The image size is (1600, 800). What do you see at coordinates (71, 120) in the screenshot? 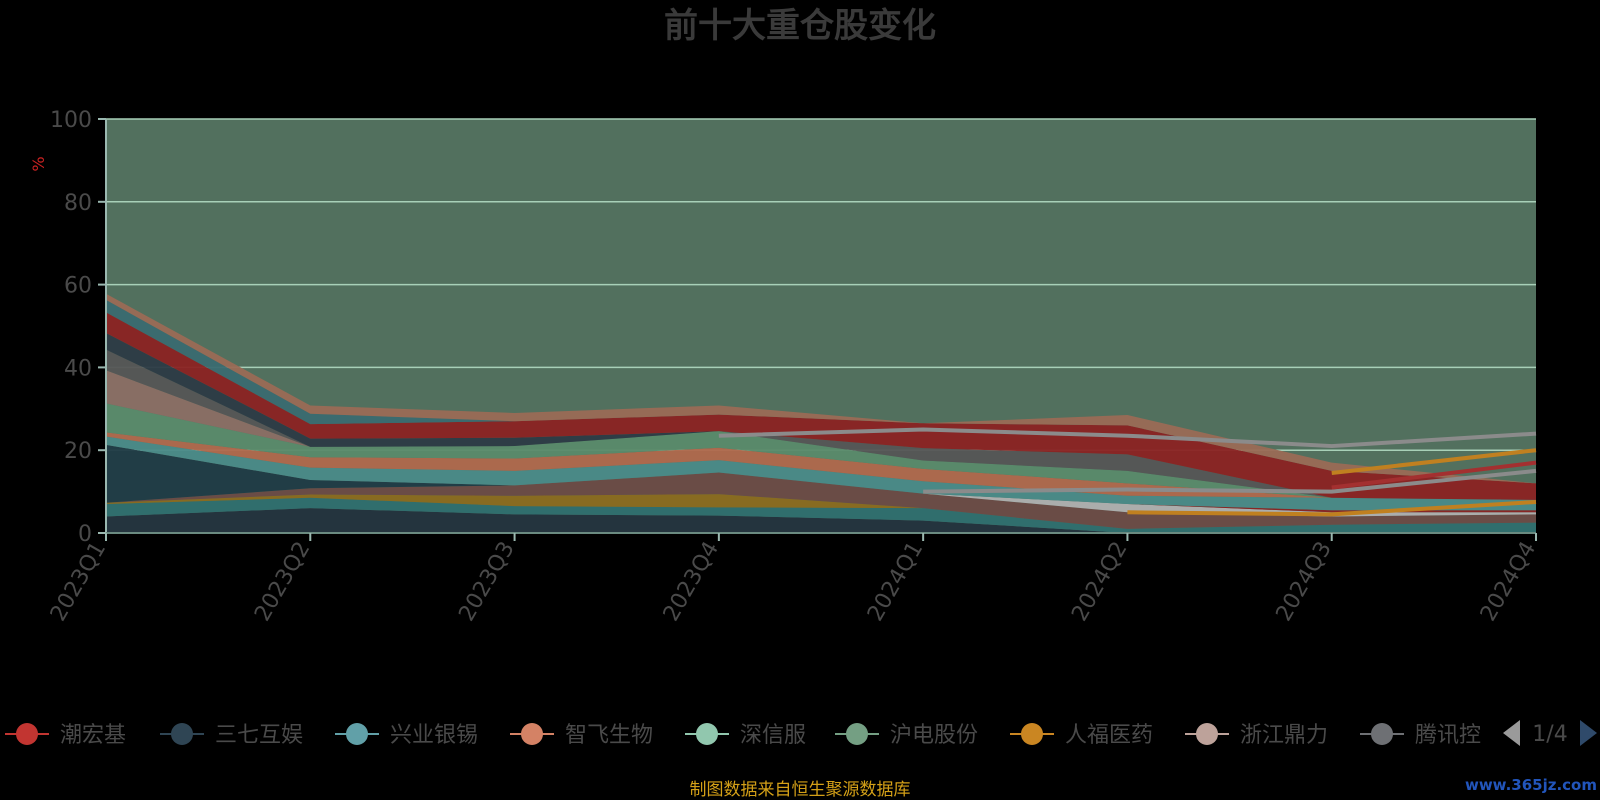
I see `y-tick-label: 100` at bounding box center [71, 120].